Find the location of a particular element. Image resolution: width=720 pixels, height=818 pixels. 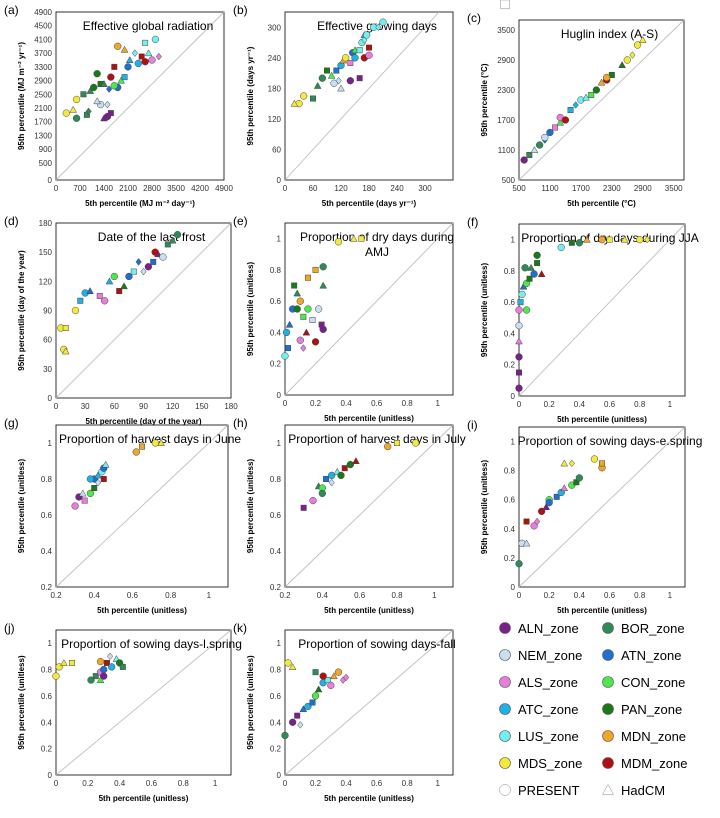

y-tick-label: 30 is located at coordinates (47, 369).